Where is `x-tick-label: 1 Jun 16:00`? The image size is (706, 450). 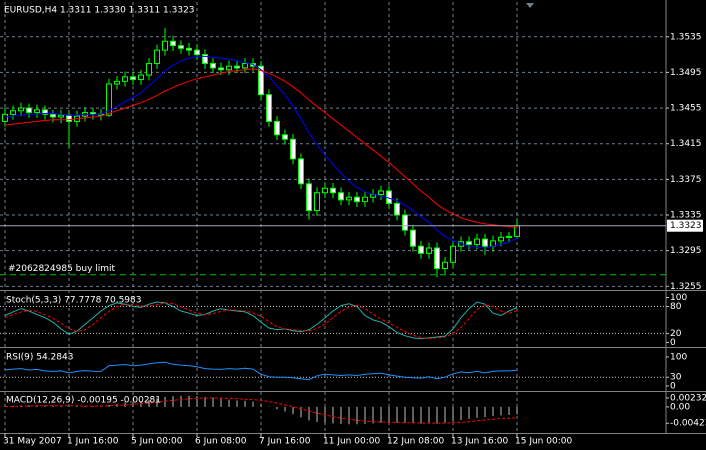 x-tick-label: 1 Jun 16:00 is located at coordinates (93, 442).